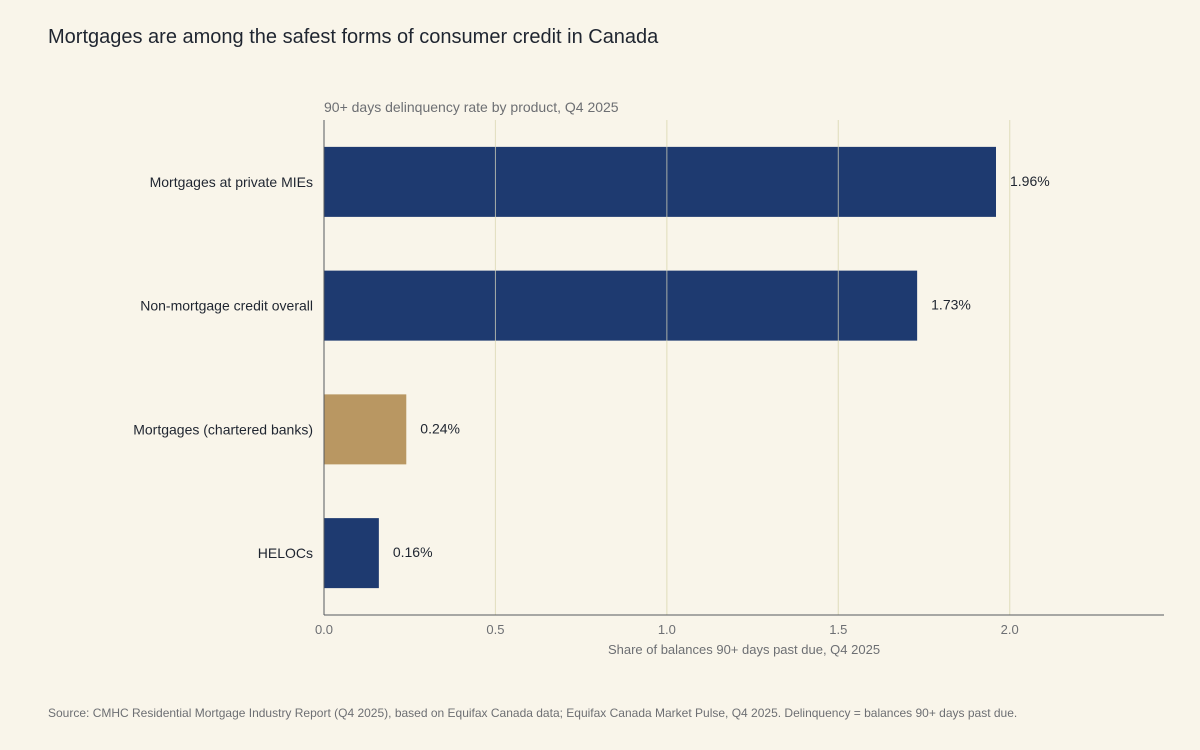  Describe the element at coordinates (285, 553) in the screenshot. I see `category-label-3: HELOCs` at that location.